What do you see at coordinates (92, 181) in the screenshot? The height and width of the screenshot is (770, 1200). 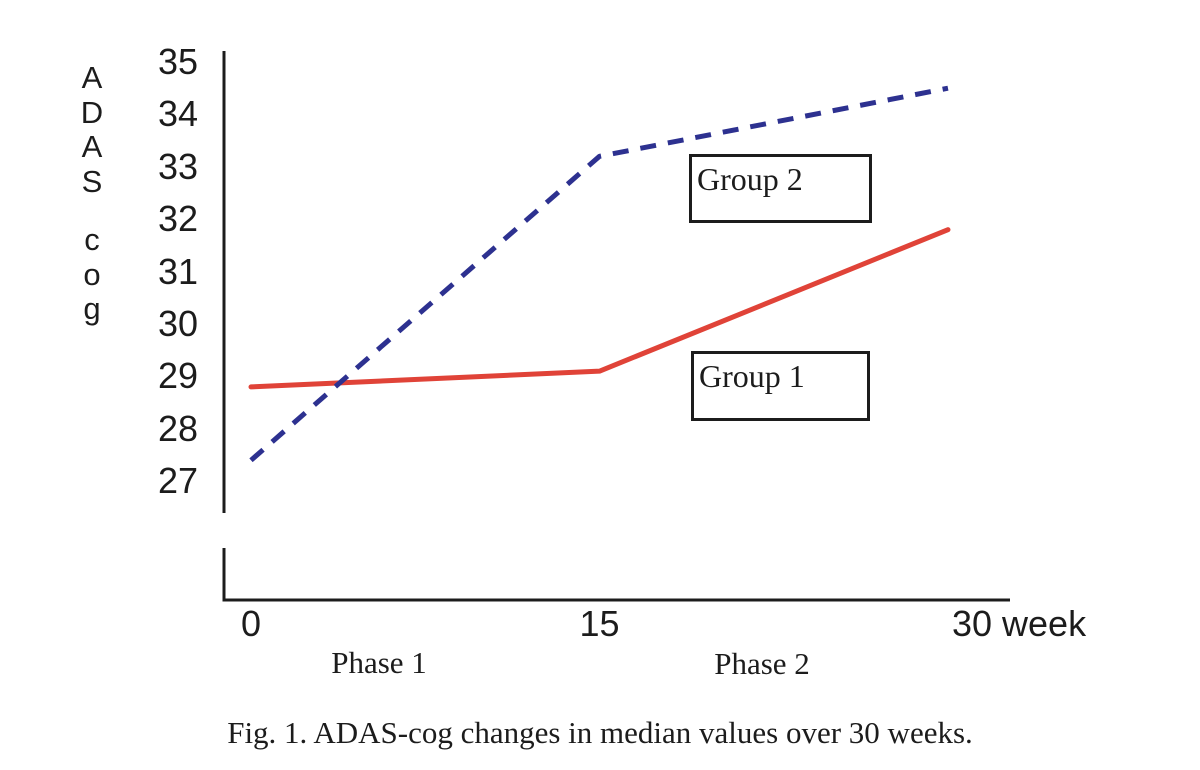 I see `y-axis-title-char: S` at bounding box center [92, 181].